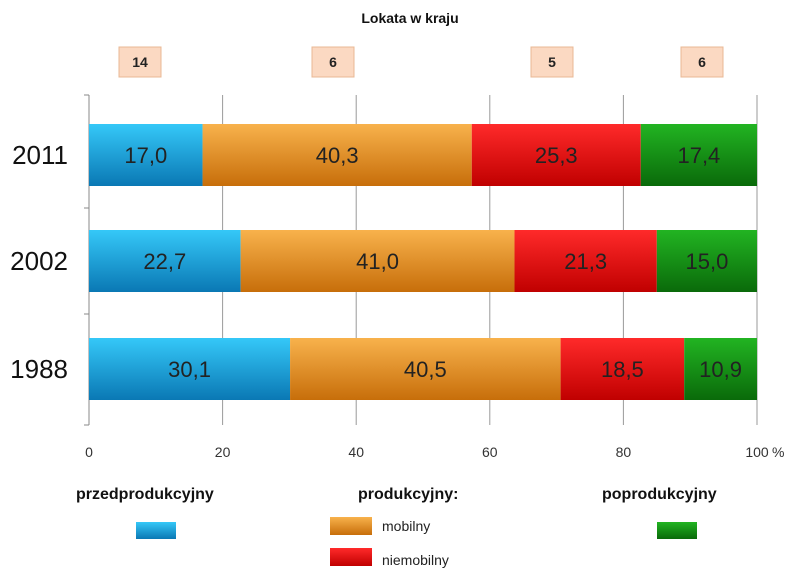 The image size is (788, 569). I want to click on data-label-niemobilny-2011: 25,3, so click(556, 155).